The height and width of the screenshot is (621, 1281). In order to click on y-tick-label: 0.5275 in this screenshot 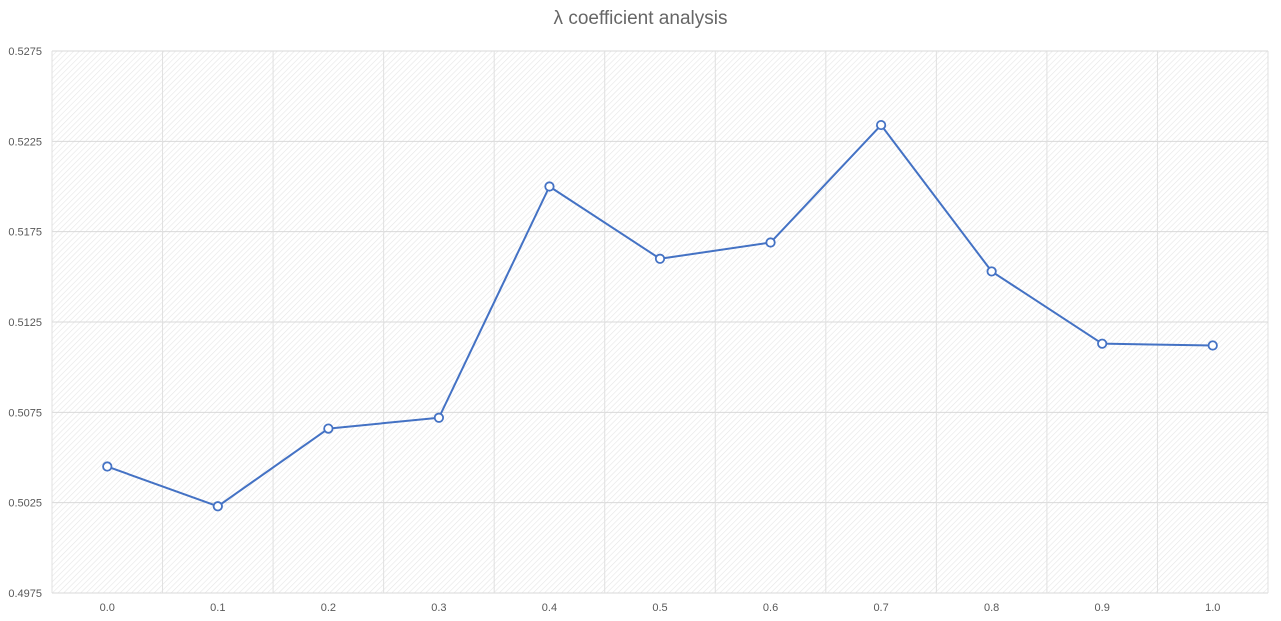, I will do `click(25, 52)`.